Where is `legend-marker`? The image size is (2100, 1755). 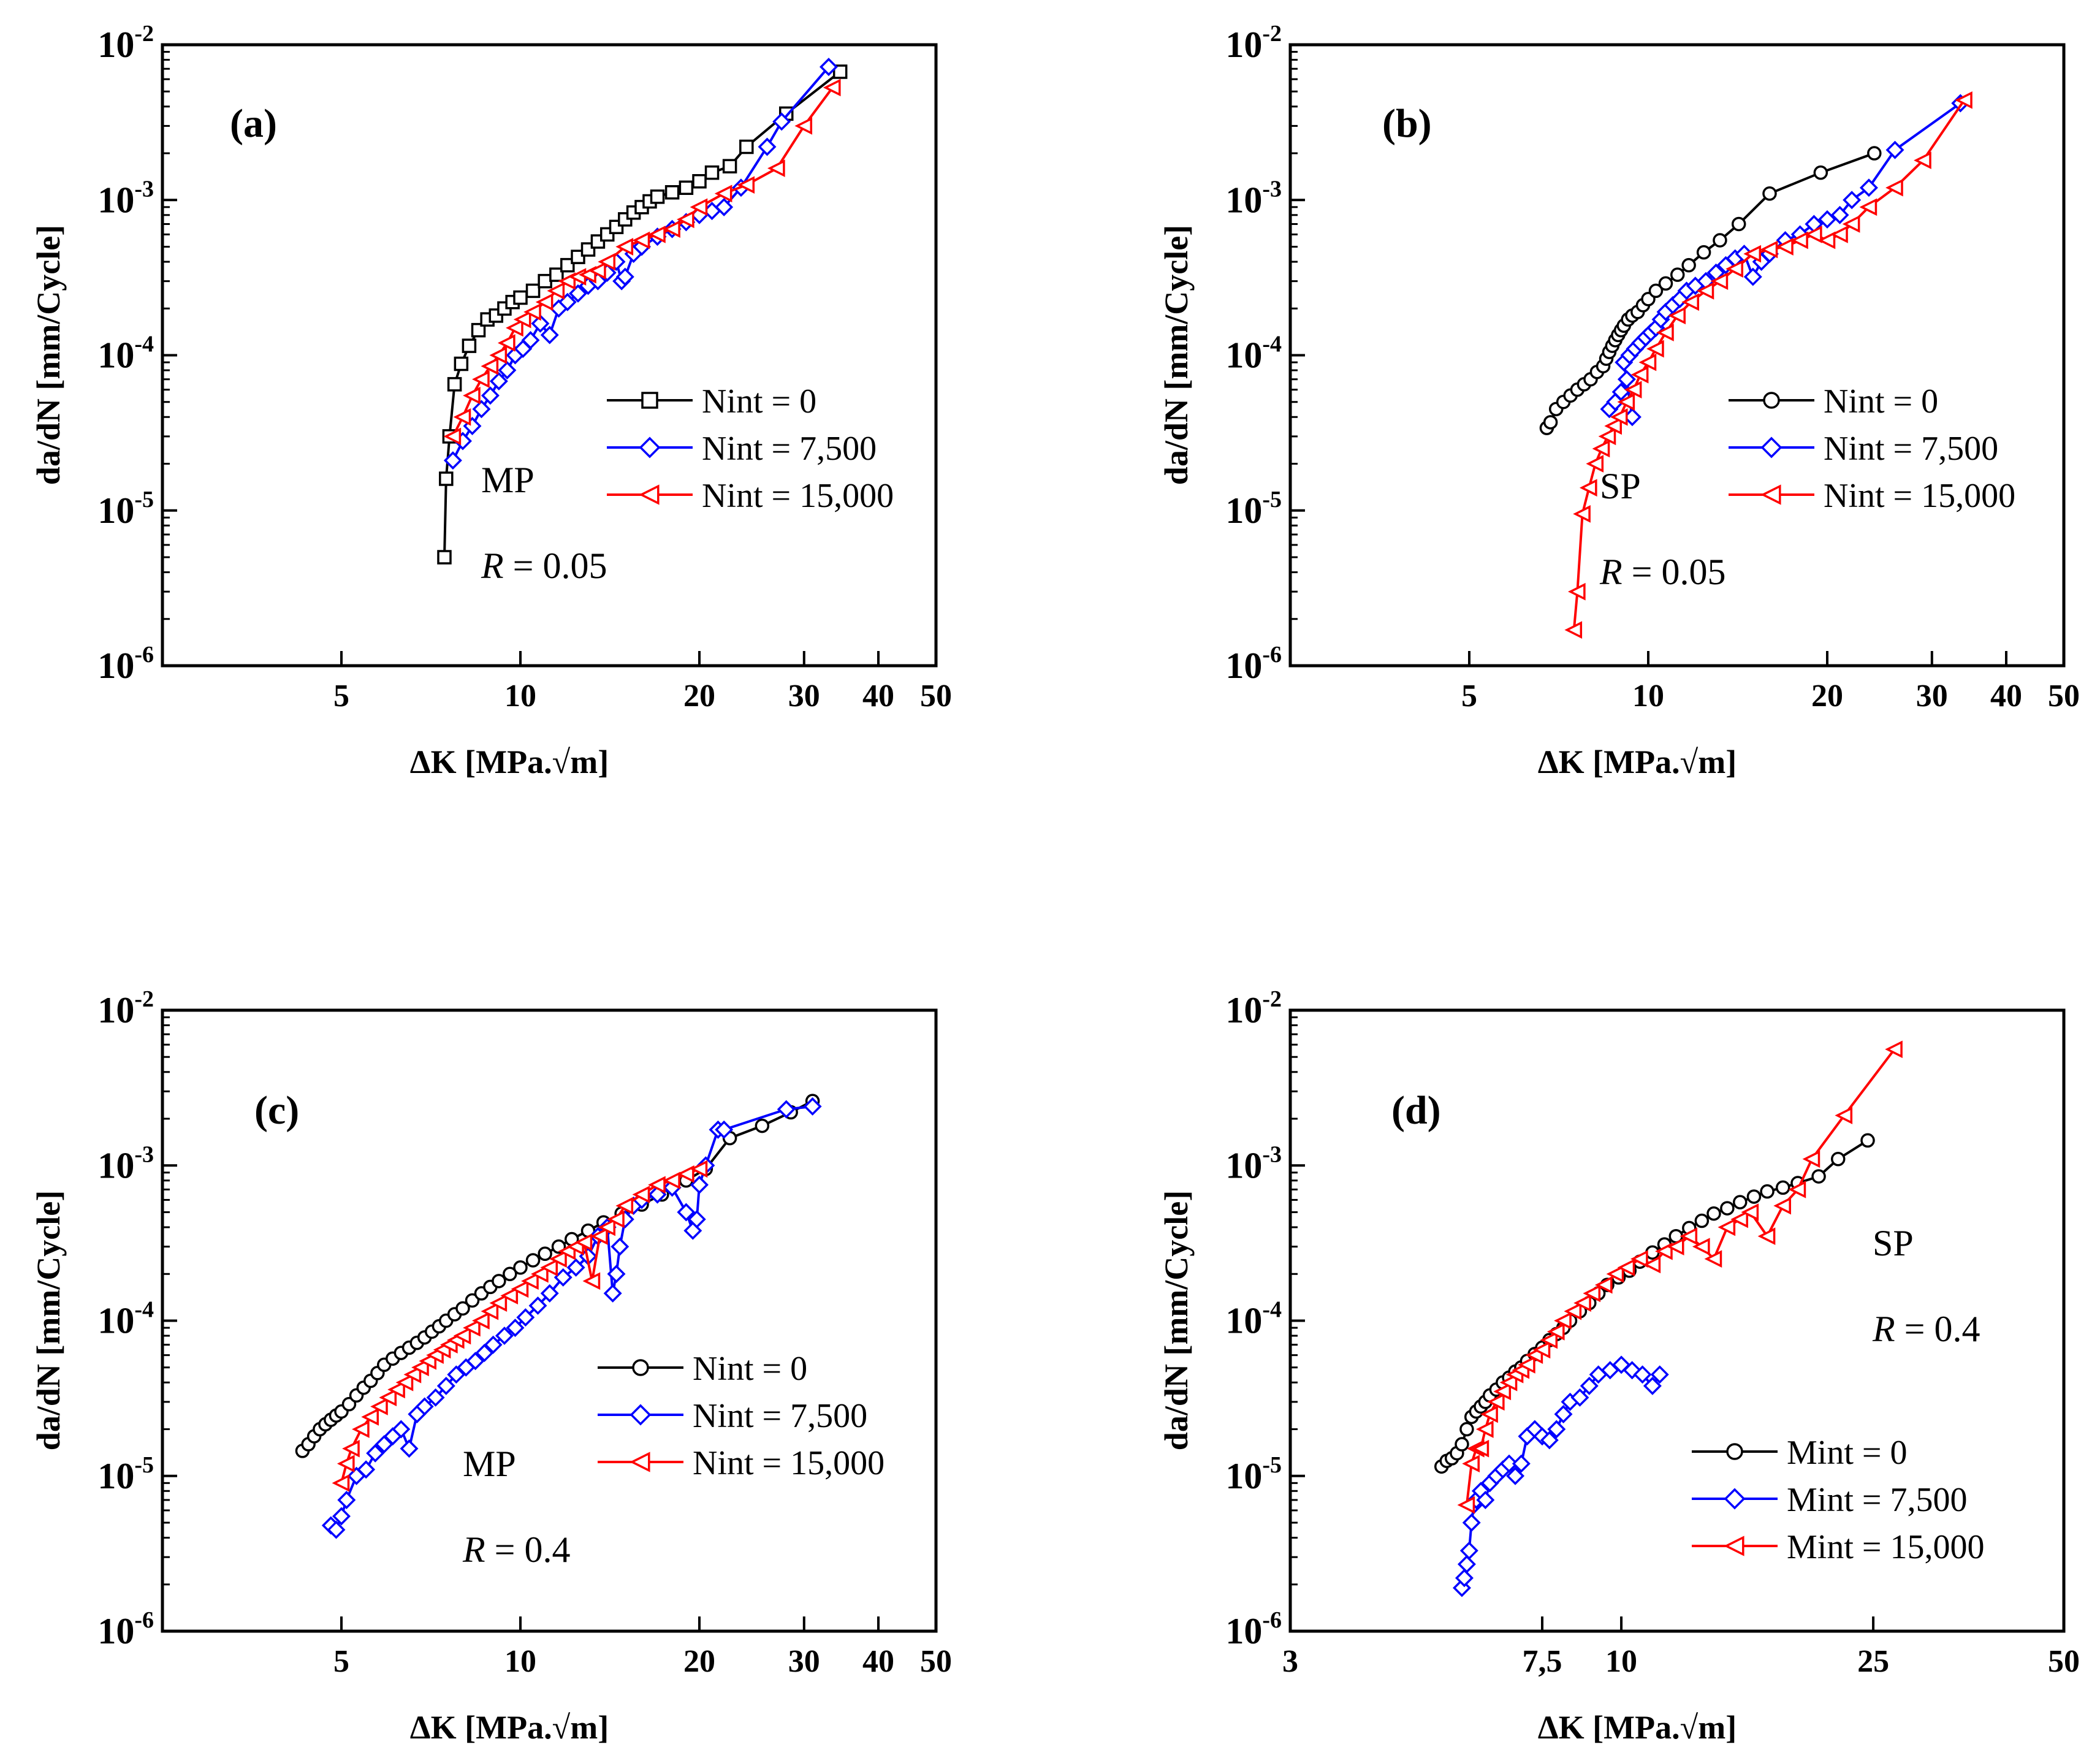
legend-marker is located at coordinates (1771, 447).